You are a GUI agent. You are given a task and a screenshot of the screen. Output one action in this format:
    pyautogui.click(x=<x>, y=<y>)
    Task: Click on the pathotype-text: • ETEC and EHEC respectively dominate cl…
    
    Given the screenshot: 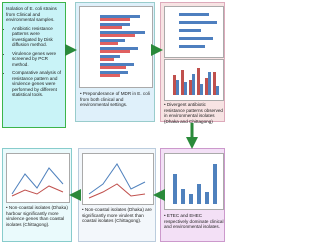 What is the action you would take?
    pyautogui.click(x=194, y=221)
    